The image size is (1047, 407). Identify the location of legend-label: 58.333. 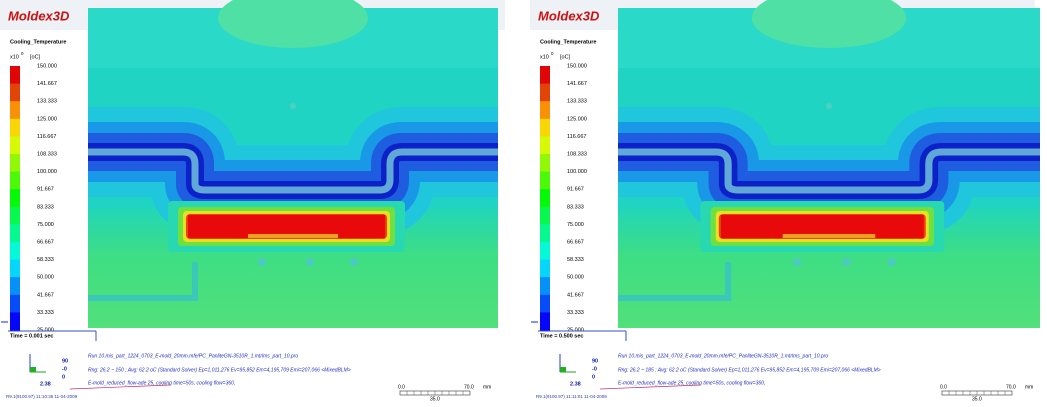
(575, 260).